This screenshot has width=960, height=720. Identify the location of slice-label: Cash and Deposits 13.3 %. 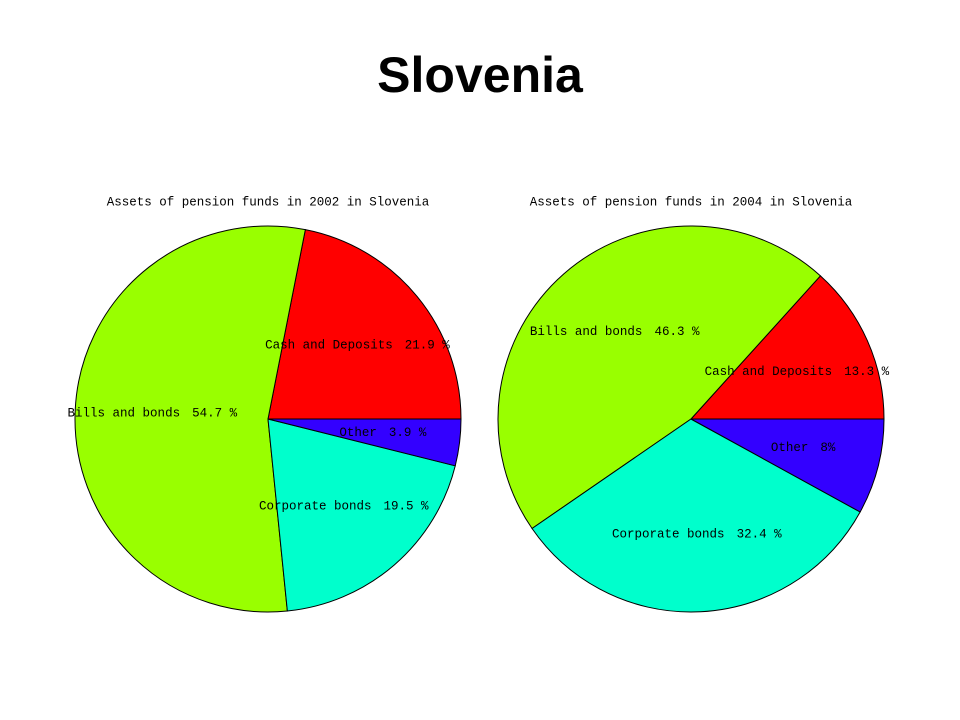
(797, 372).